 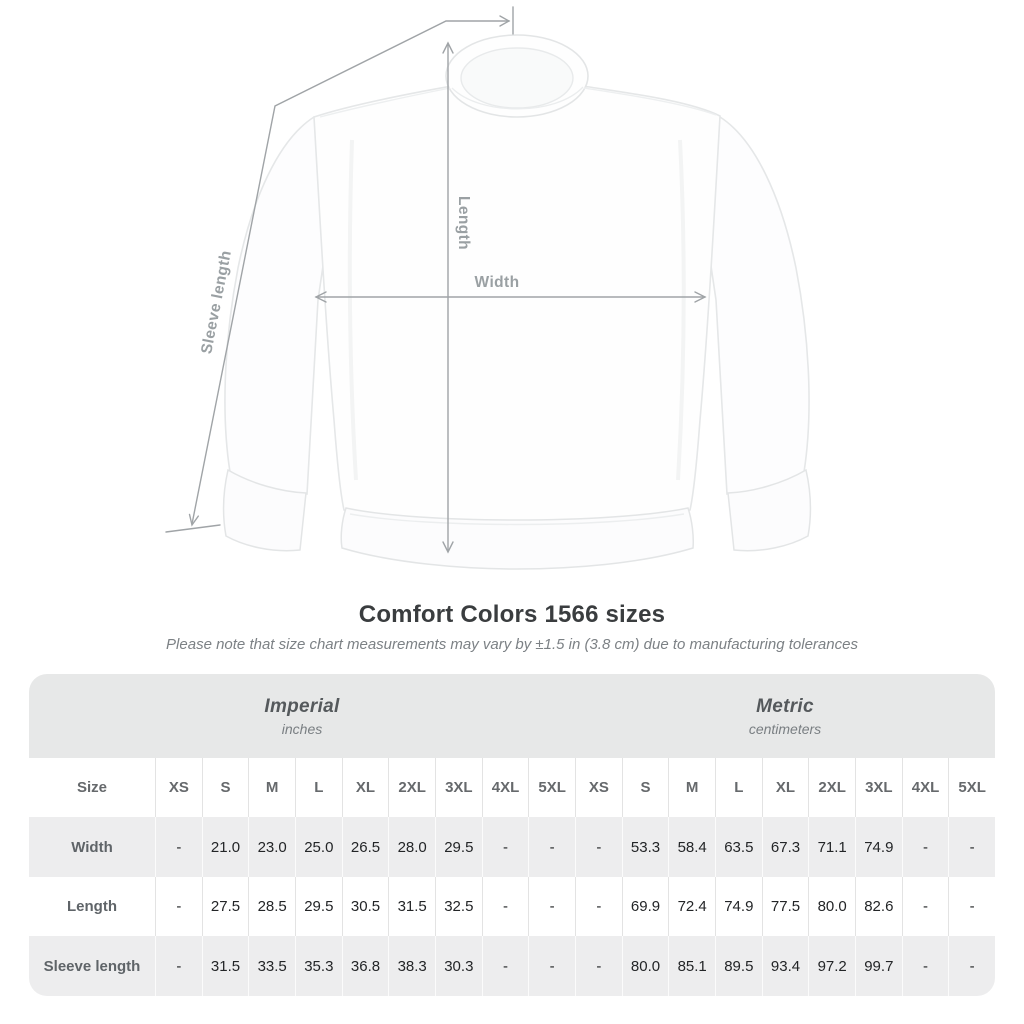 I want to click on imperial-unit: inches, so click(x=302, y=728).